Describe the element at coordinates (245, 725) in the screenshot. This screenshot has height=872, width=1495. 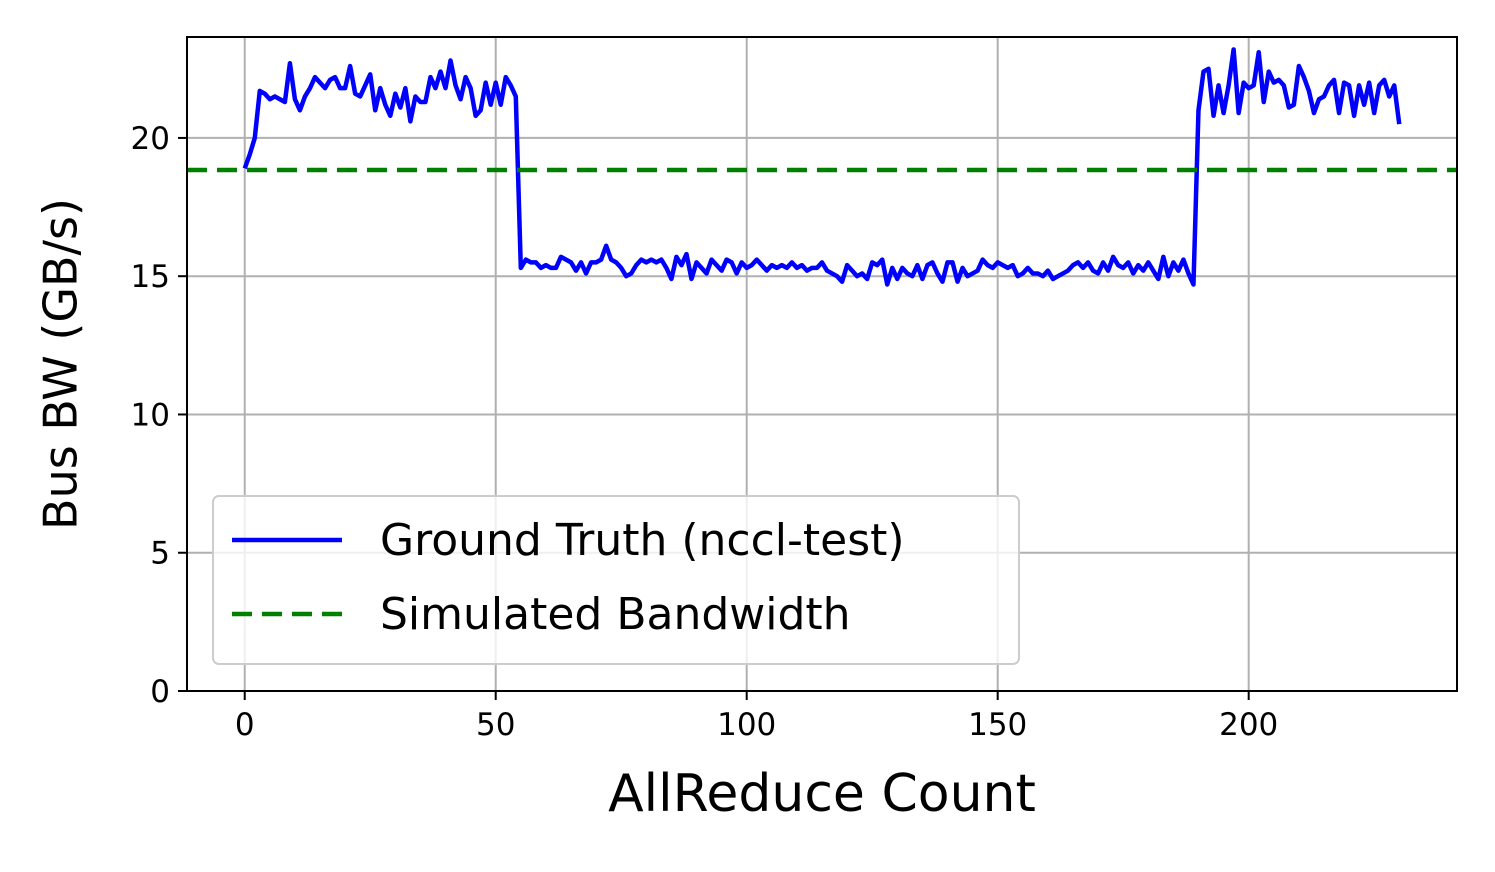
I see `x-tick-label: 0` at that location.